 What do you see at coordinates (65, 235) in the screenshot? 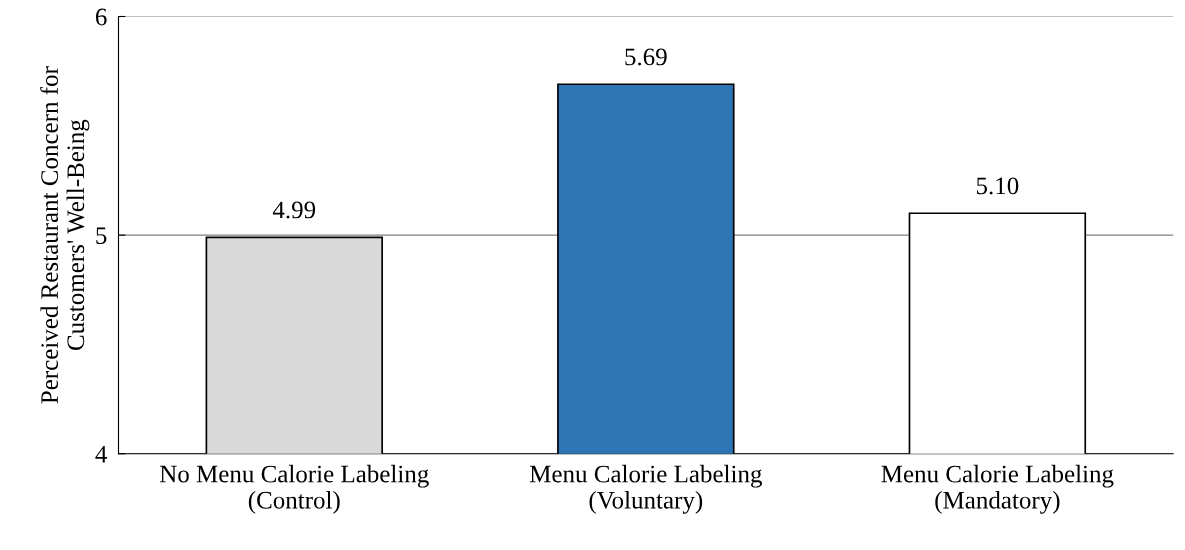
I see `y-axis-title: Perceived Restaurant Concern for Customers' Well-Being` at bounding box center [65, 235].